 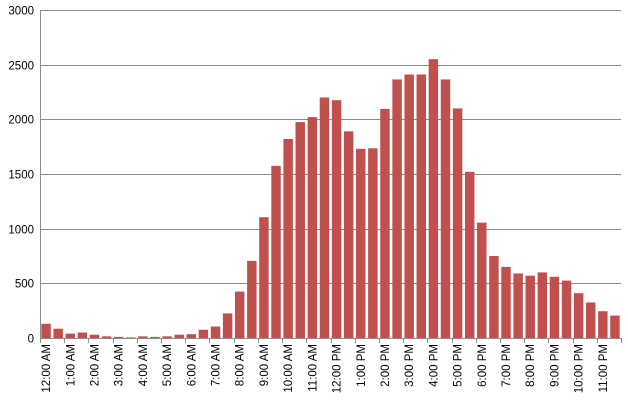 What do you see at coordinates (555, 365) in the screenshot?
I see `x-tick-label: 9:00 PM` at bounding box center [555, 365].